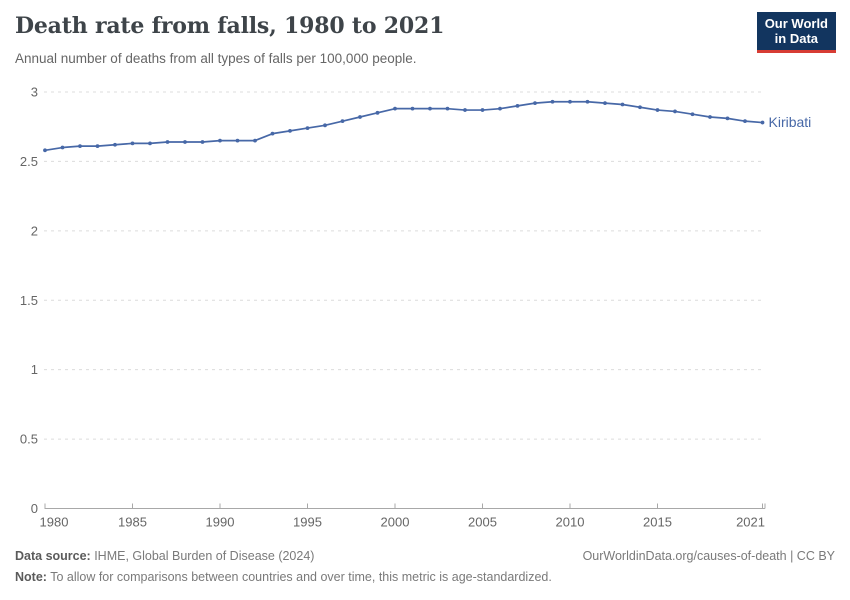  Describe the element at coordinates (34, 508) in the screenshot. I see `y-tick-label: 0` at that location.